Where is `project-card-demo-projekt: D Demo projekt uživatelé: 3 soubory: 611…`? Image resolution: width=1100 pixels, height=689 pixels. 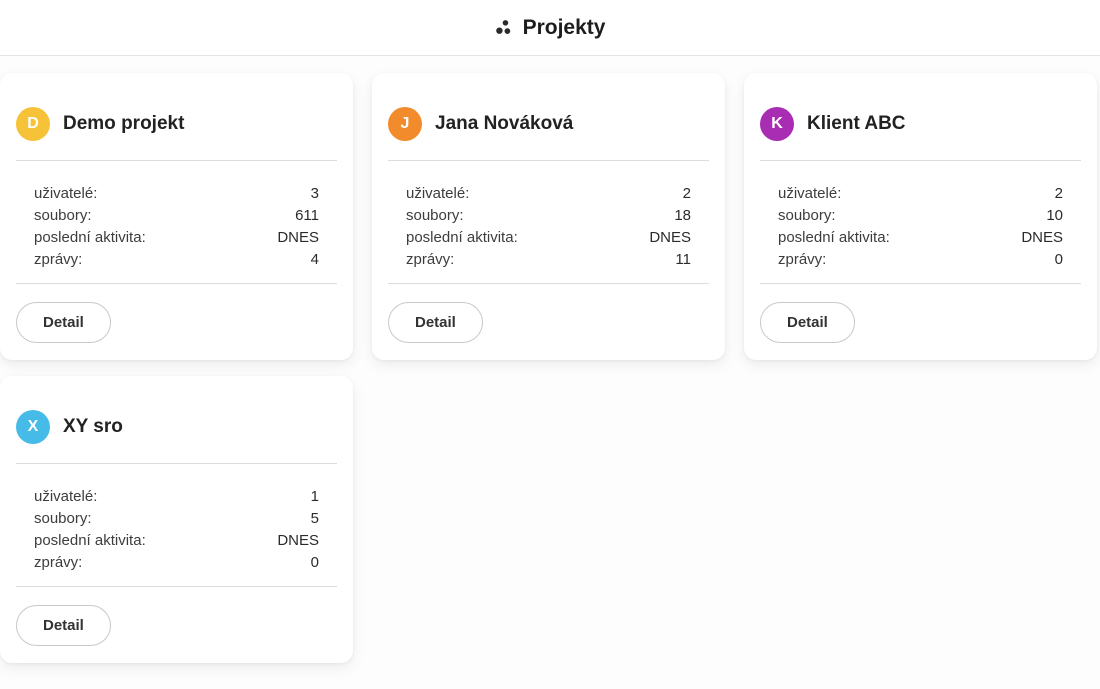 project-card-demo-projekt: D Demo projekt uživatelé: 3 soubory: 611… is located at coordinates (176, 216).